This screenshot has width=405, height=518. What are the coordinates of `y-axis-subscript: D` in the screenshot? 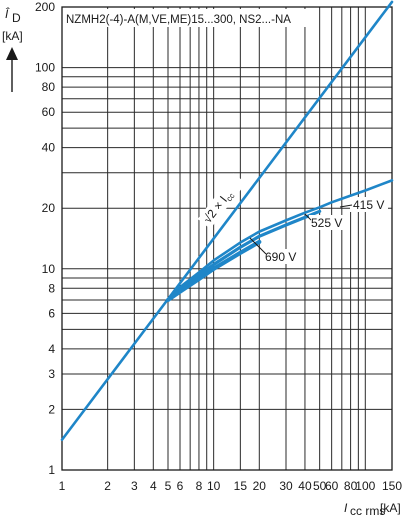 It's located at (16, 18).